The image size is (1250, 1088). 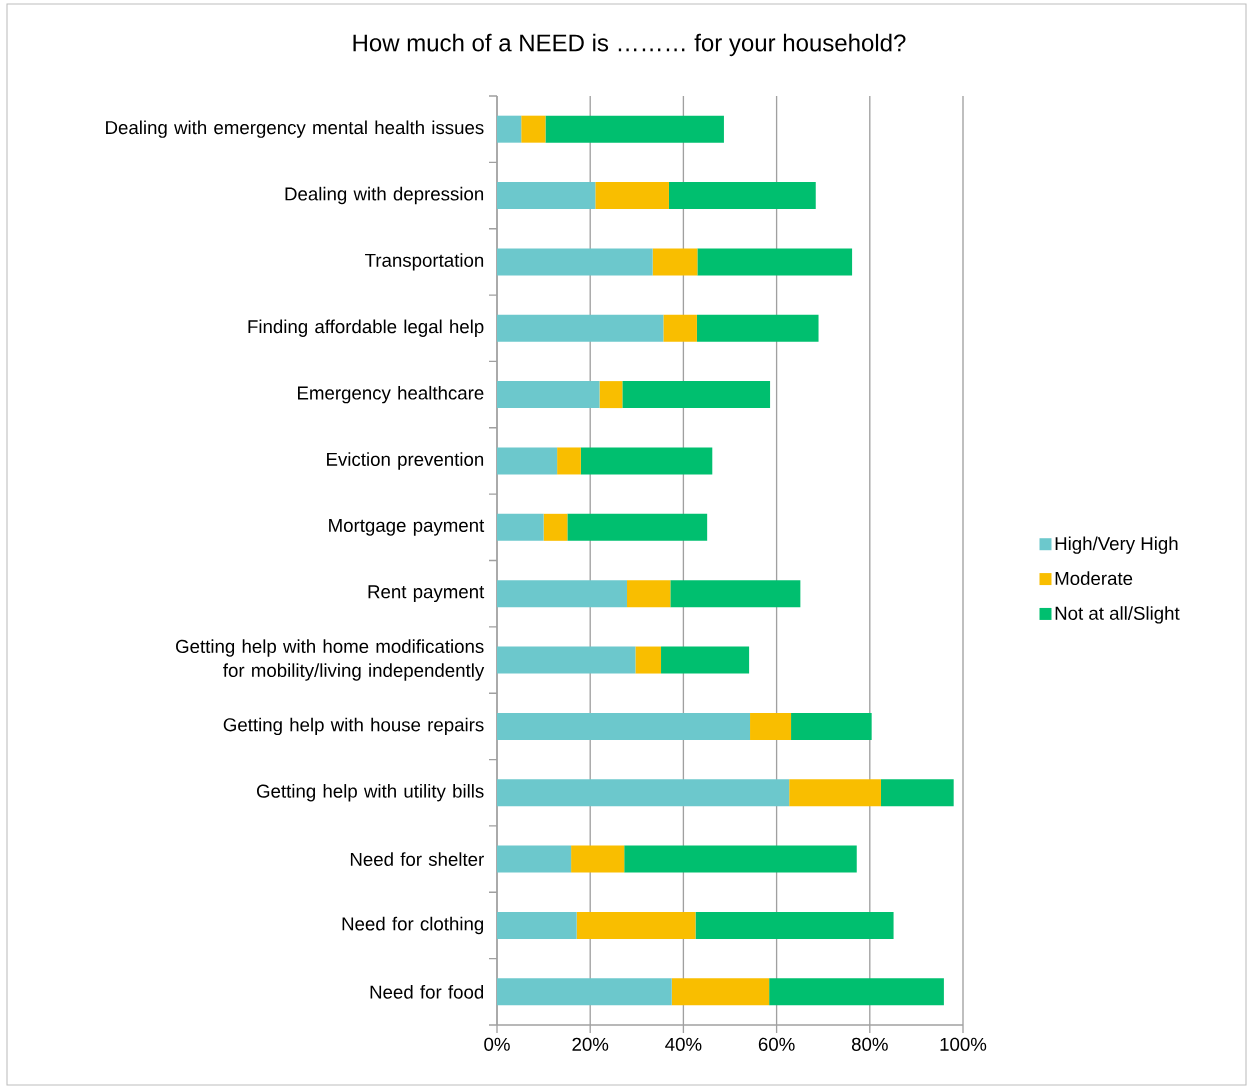 What do you see at coordinates (497, 1044) in the screenshot?
I see `x-tick-label: 0%` at bounding box center [497, 1044].